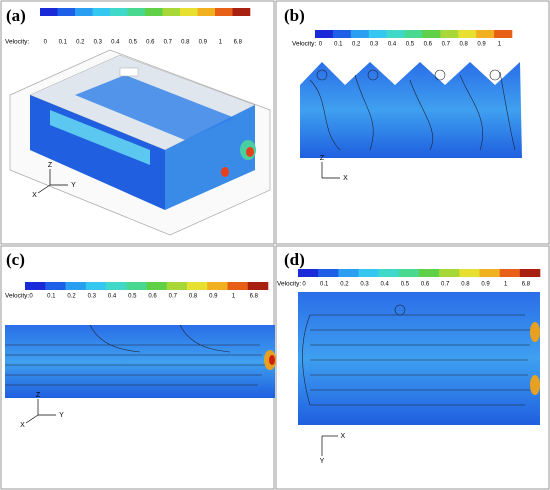 The height and width of the screenshot is (490, 550). Describe the element at coordinates (419, 358) in the screenshot. I see `flow-field-d` at that location.